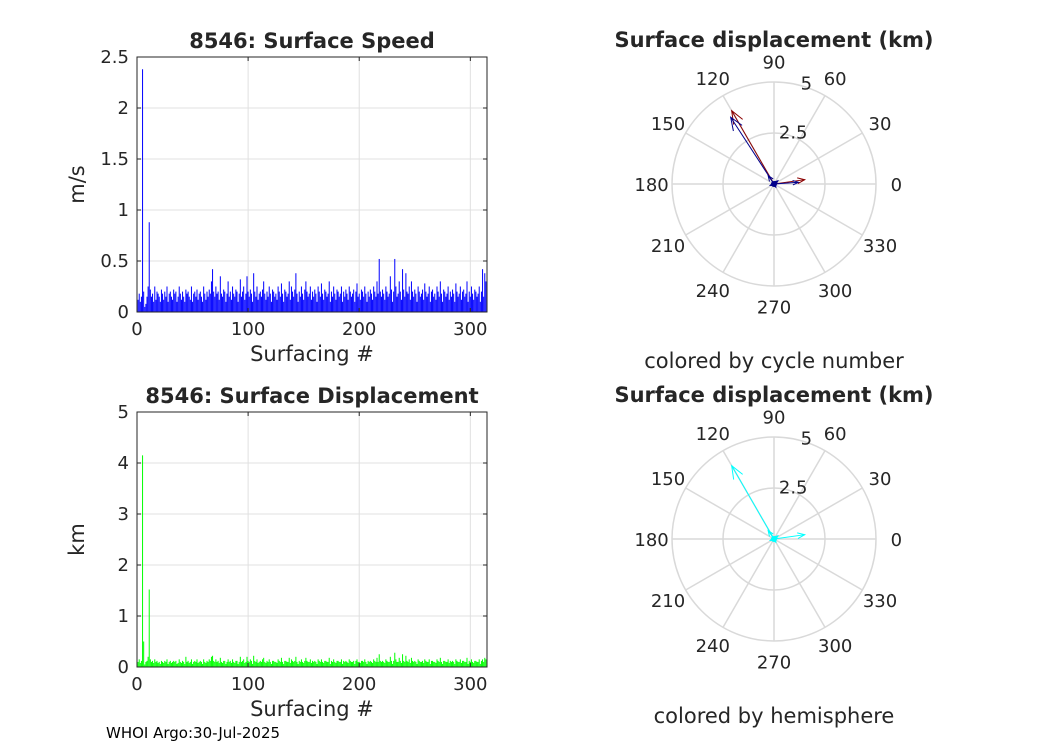 The image size is (1050, 750). What do you see at coordinates (668, 124) in the screenshot?
I see `theta-tick-label: 150` at bounding box center [668, 124].